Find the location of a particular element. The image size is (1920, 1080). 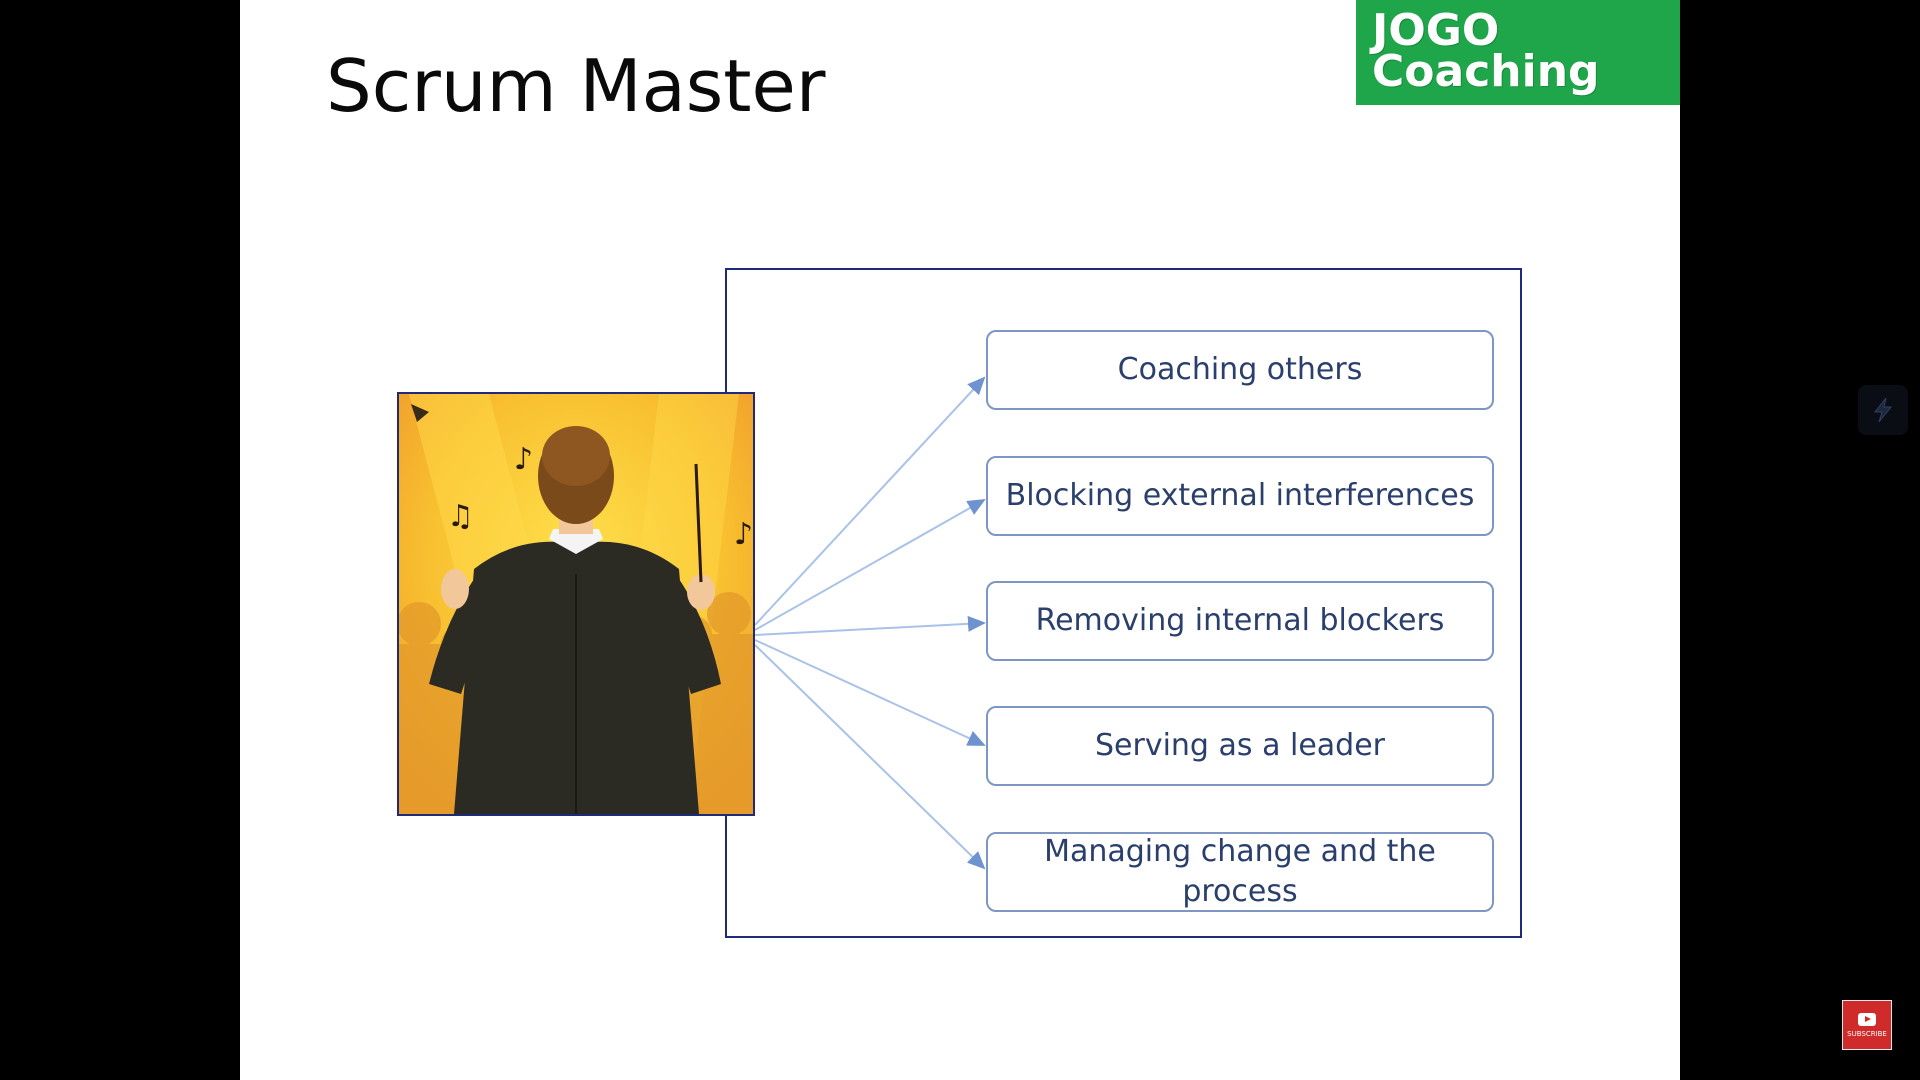

conductor-illustration: ♪ ♫ ♪ is located at coordinates (576, 604).